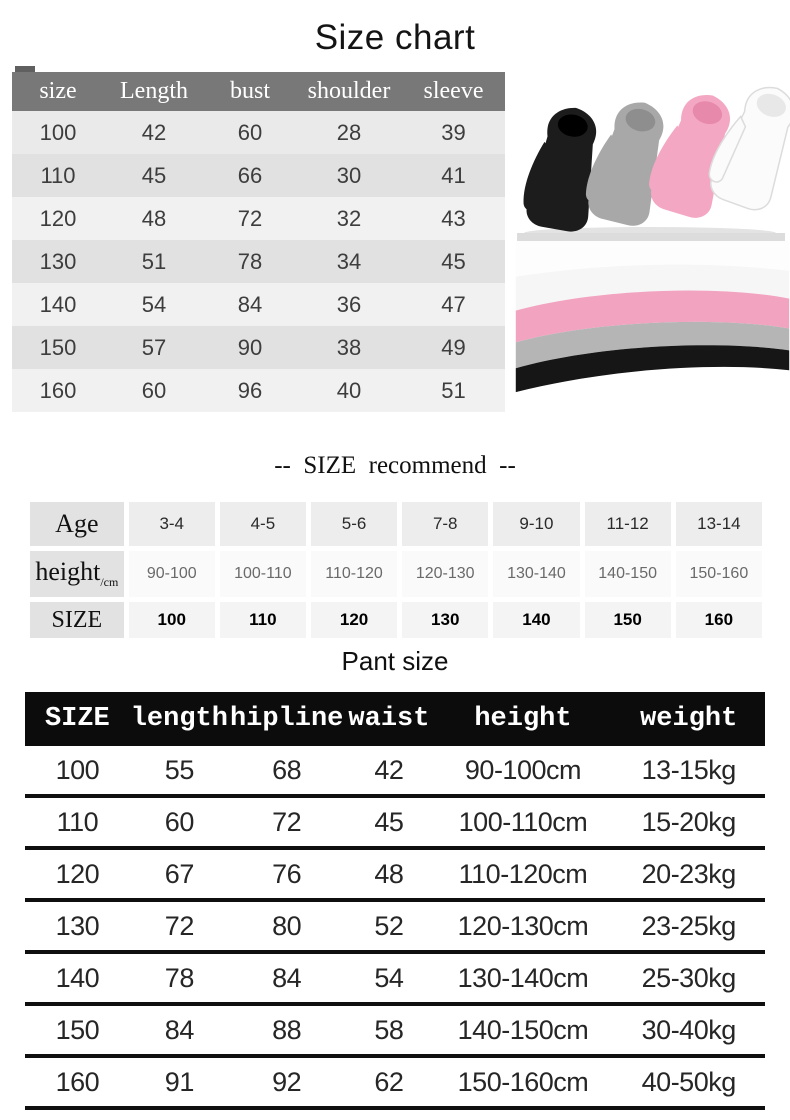  I want to click on hoodie-black, so click(560, 169).